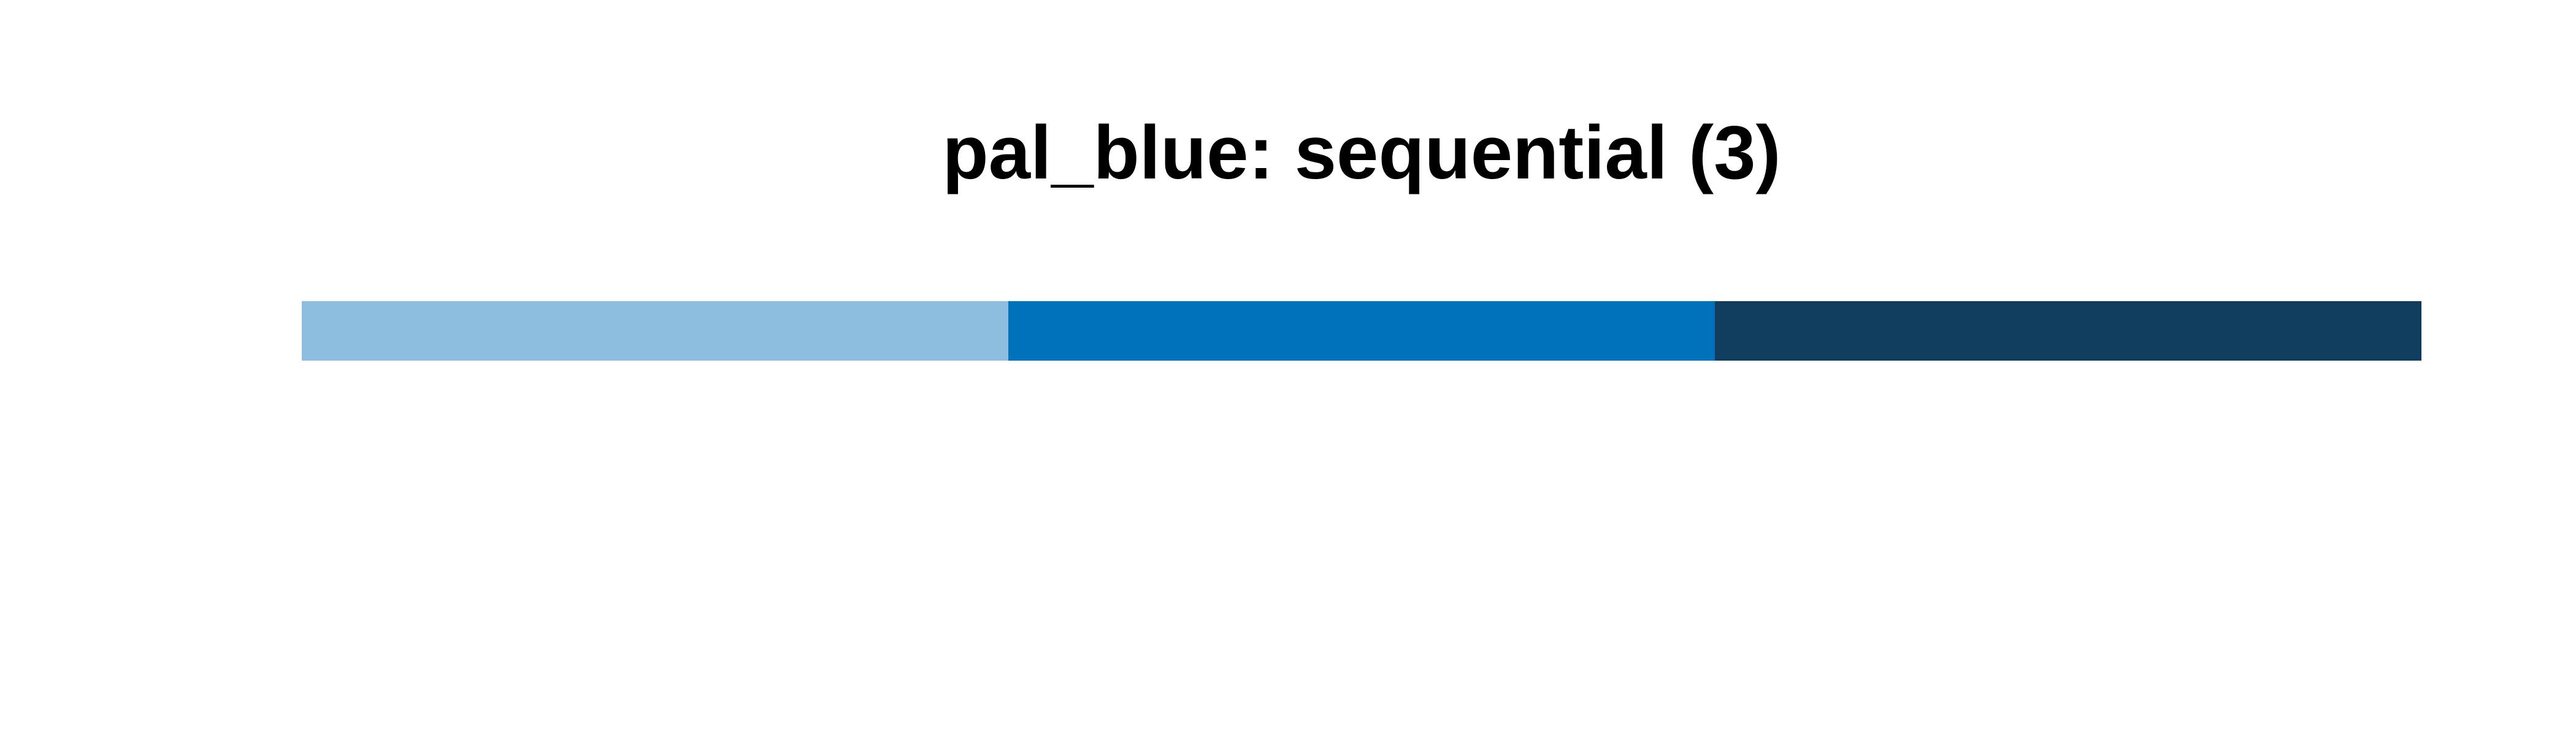 This screenshot has width=2576, height=736. Describe the element at coordinates (655, 331) in the screenshot. I see `palette-swatch-light-blue` at that location.